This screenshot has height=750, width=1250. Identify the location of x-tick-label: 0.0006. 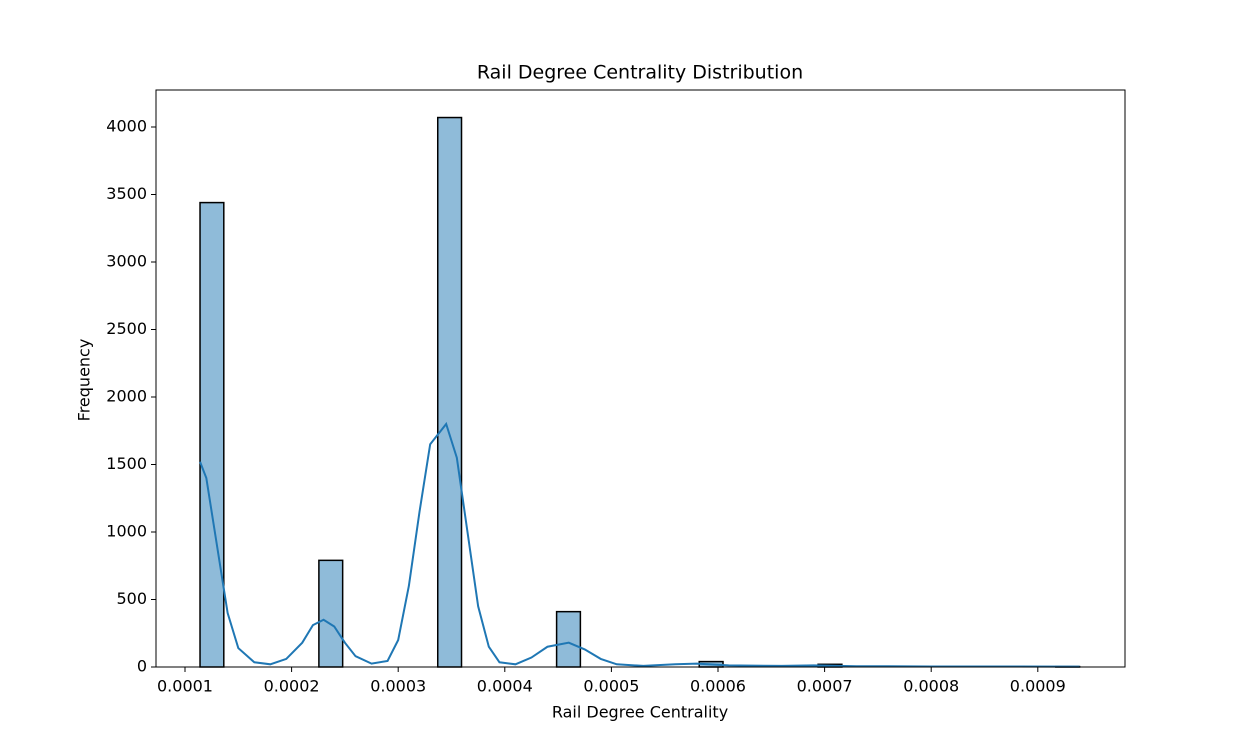
(718, 686).